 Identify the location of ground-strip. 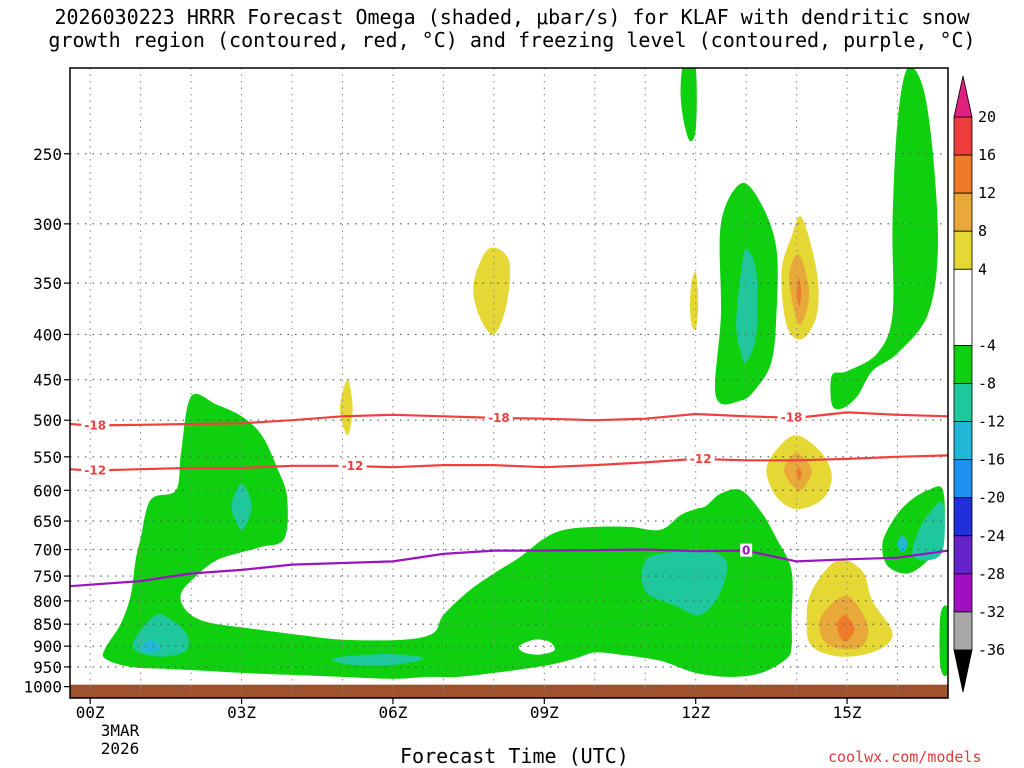
(509, 691).